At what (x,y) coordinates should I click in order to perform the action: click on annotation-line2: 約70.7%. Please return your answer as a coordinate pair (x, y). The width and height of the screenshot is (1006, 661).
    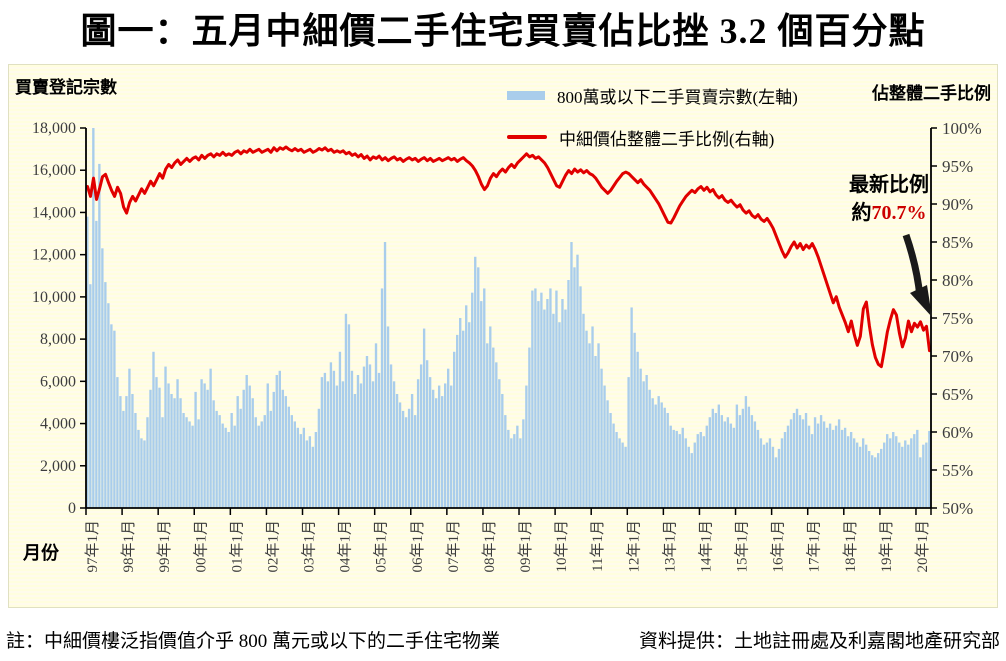
    Looking at the image, I should click on (889, 213).